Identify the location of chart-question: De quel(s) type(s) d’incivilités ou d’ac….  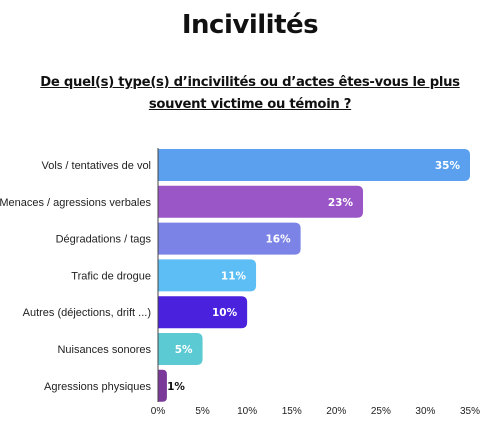
(250, 93).